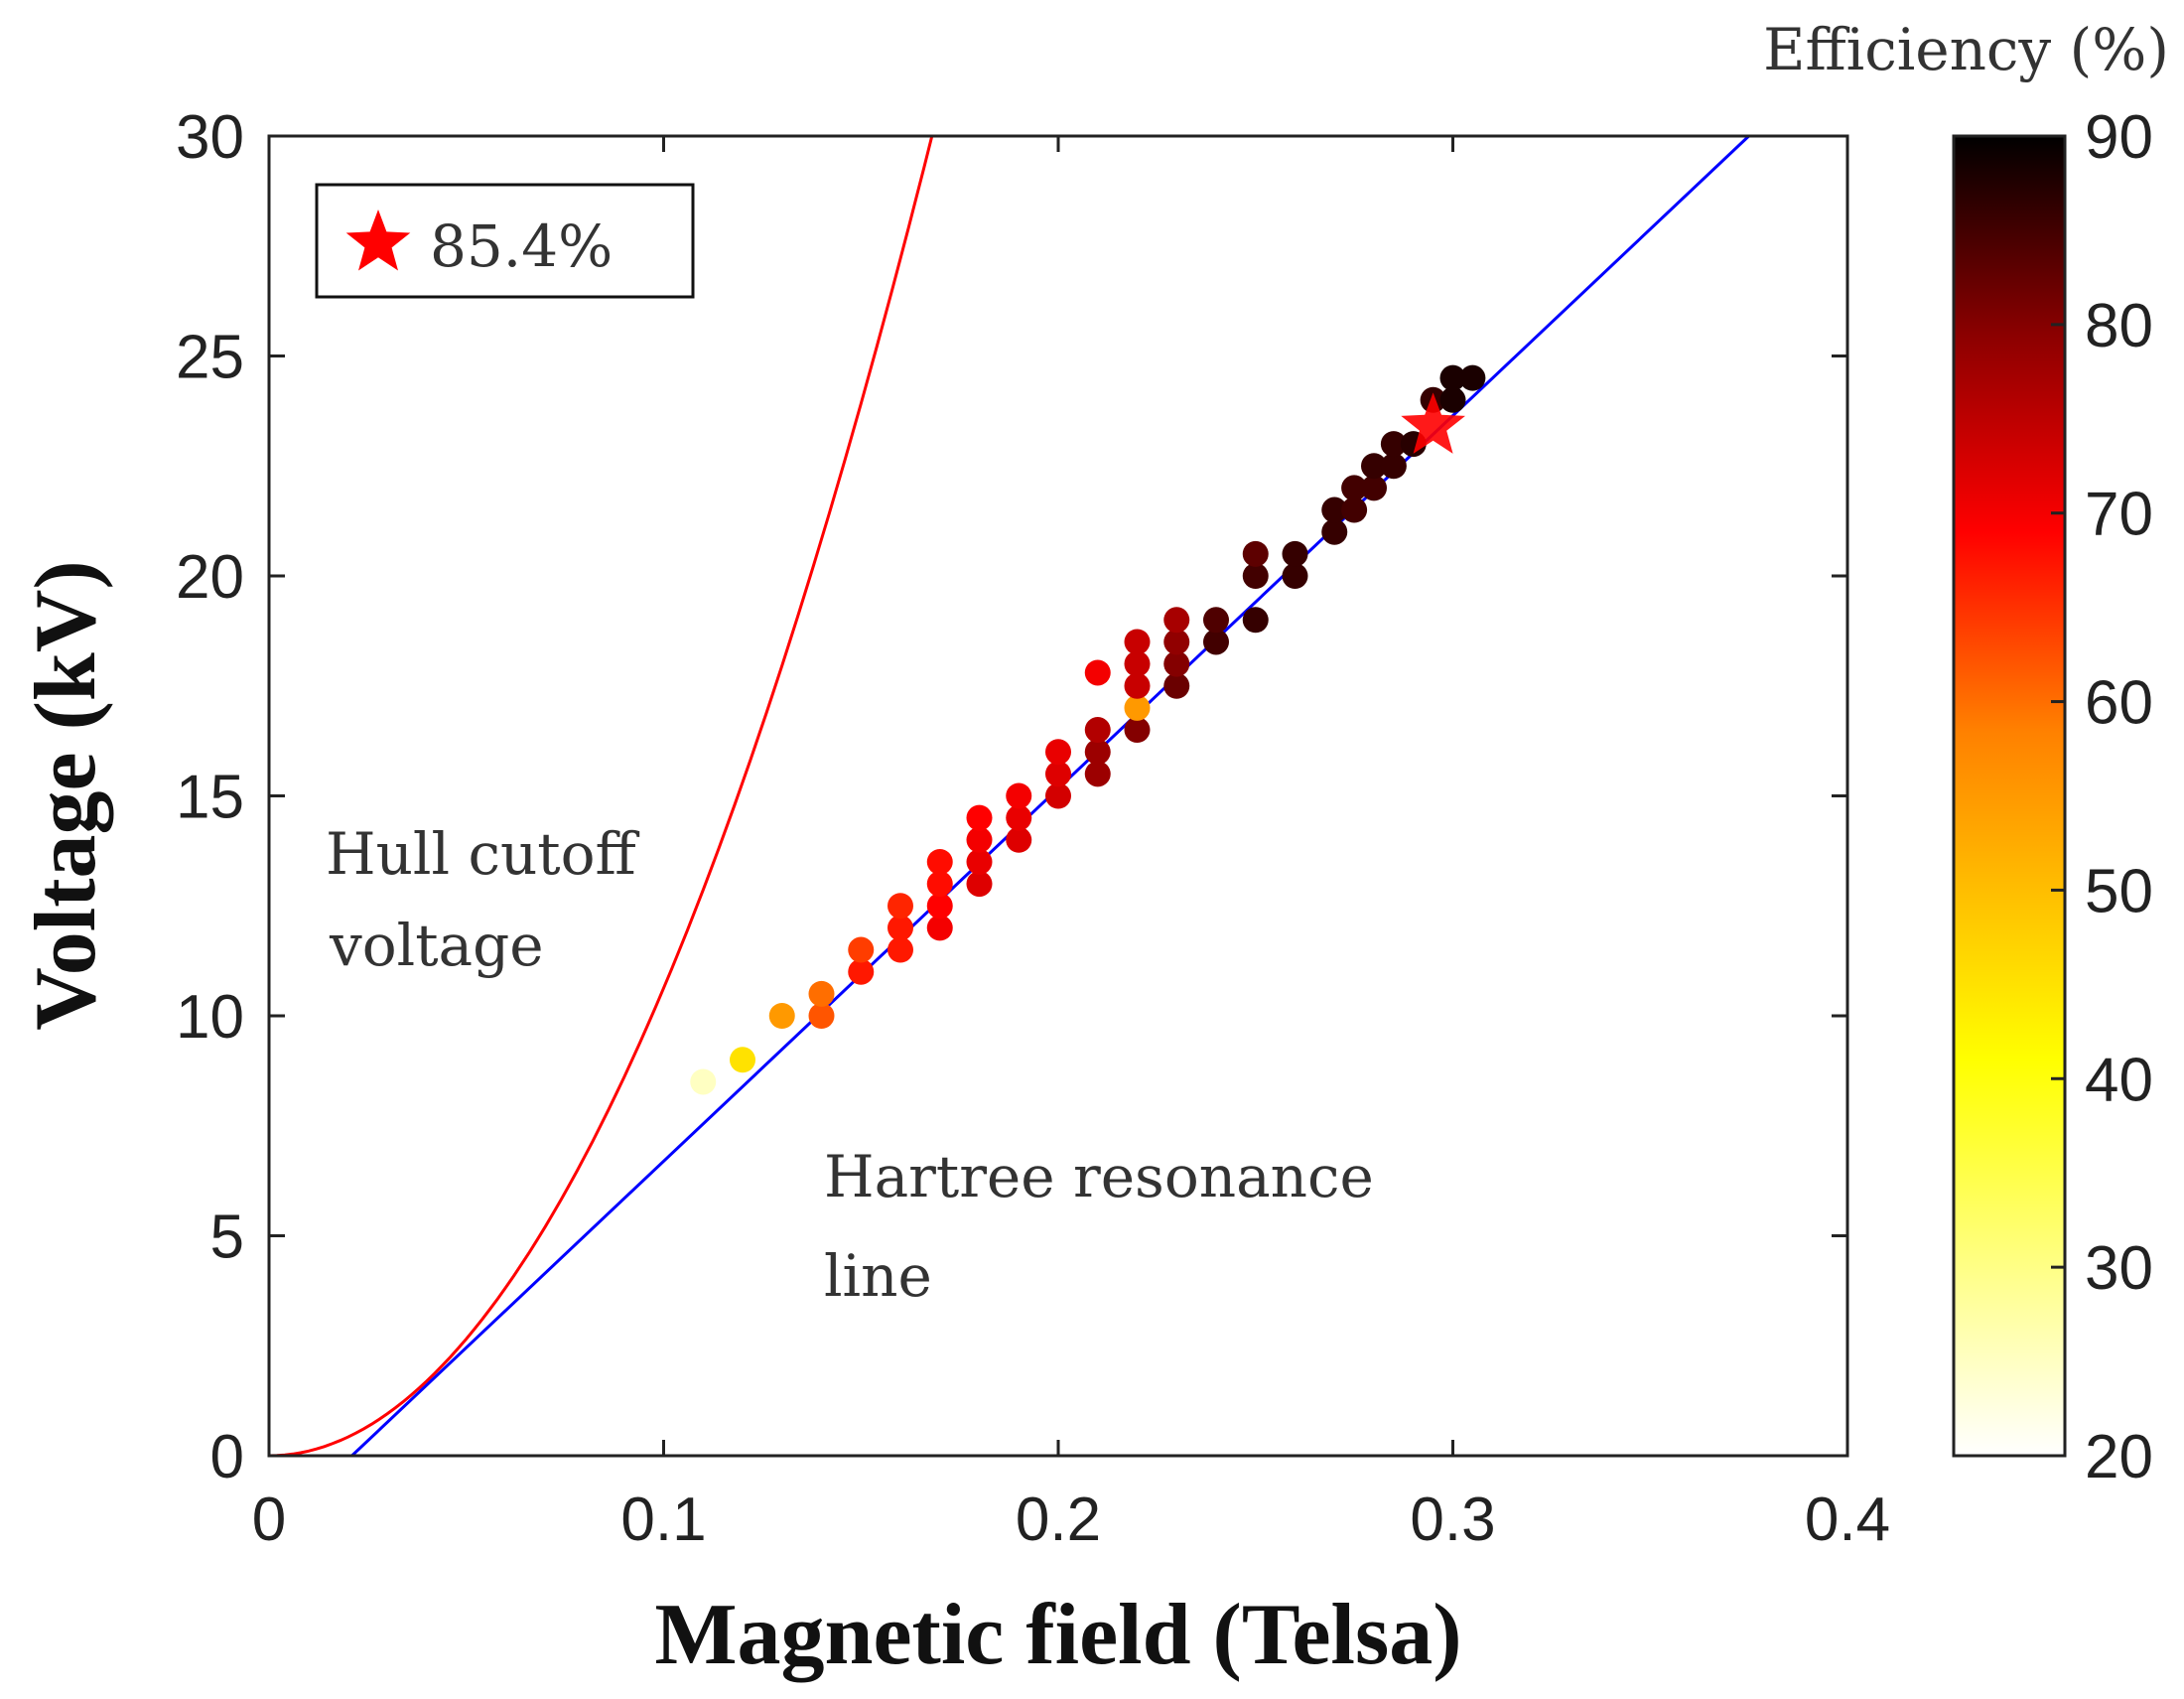 The width and height of the screenshot is (2184, 1699). Describe the element at coordinates (1433, 423) in the screenshot. I see `best-efficiency-star` at that location.